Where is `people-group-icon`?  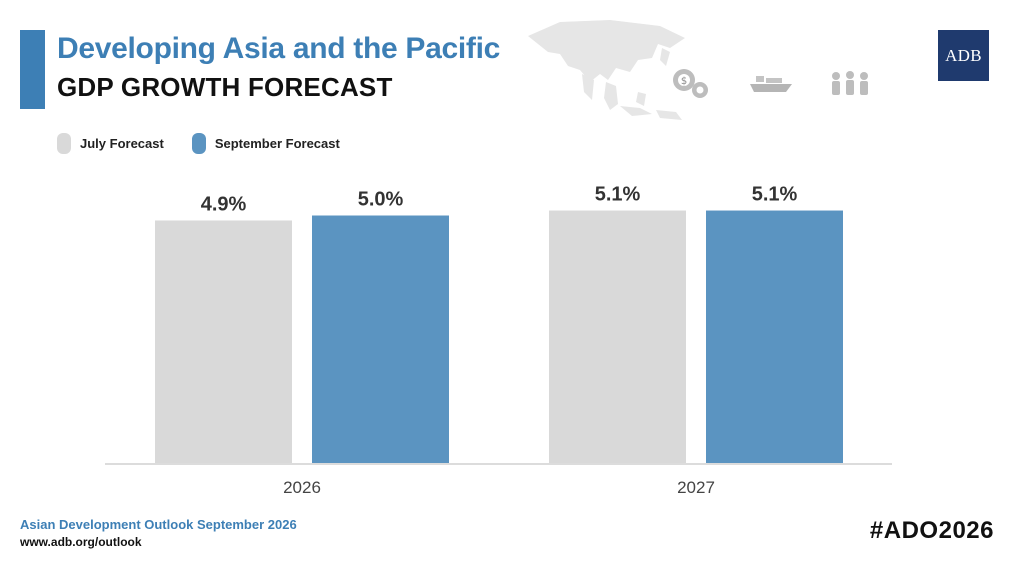 people-group-icon is located at coordinates (850, 83).